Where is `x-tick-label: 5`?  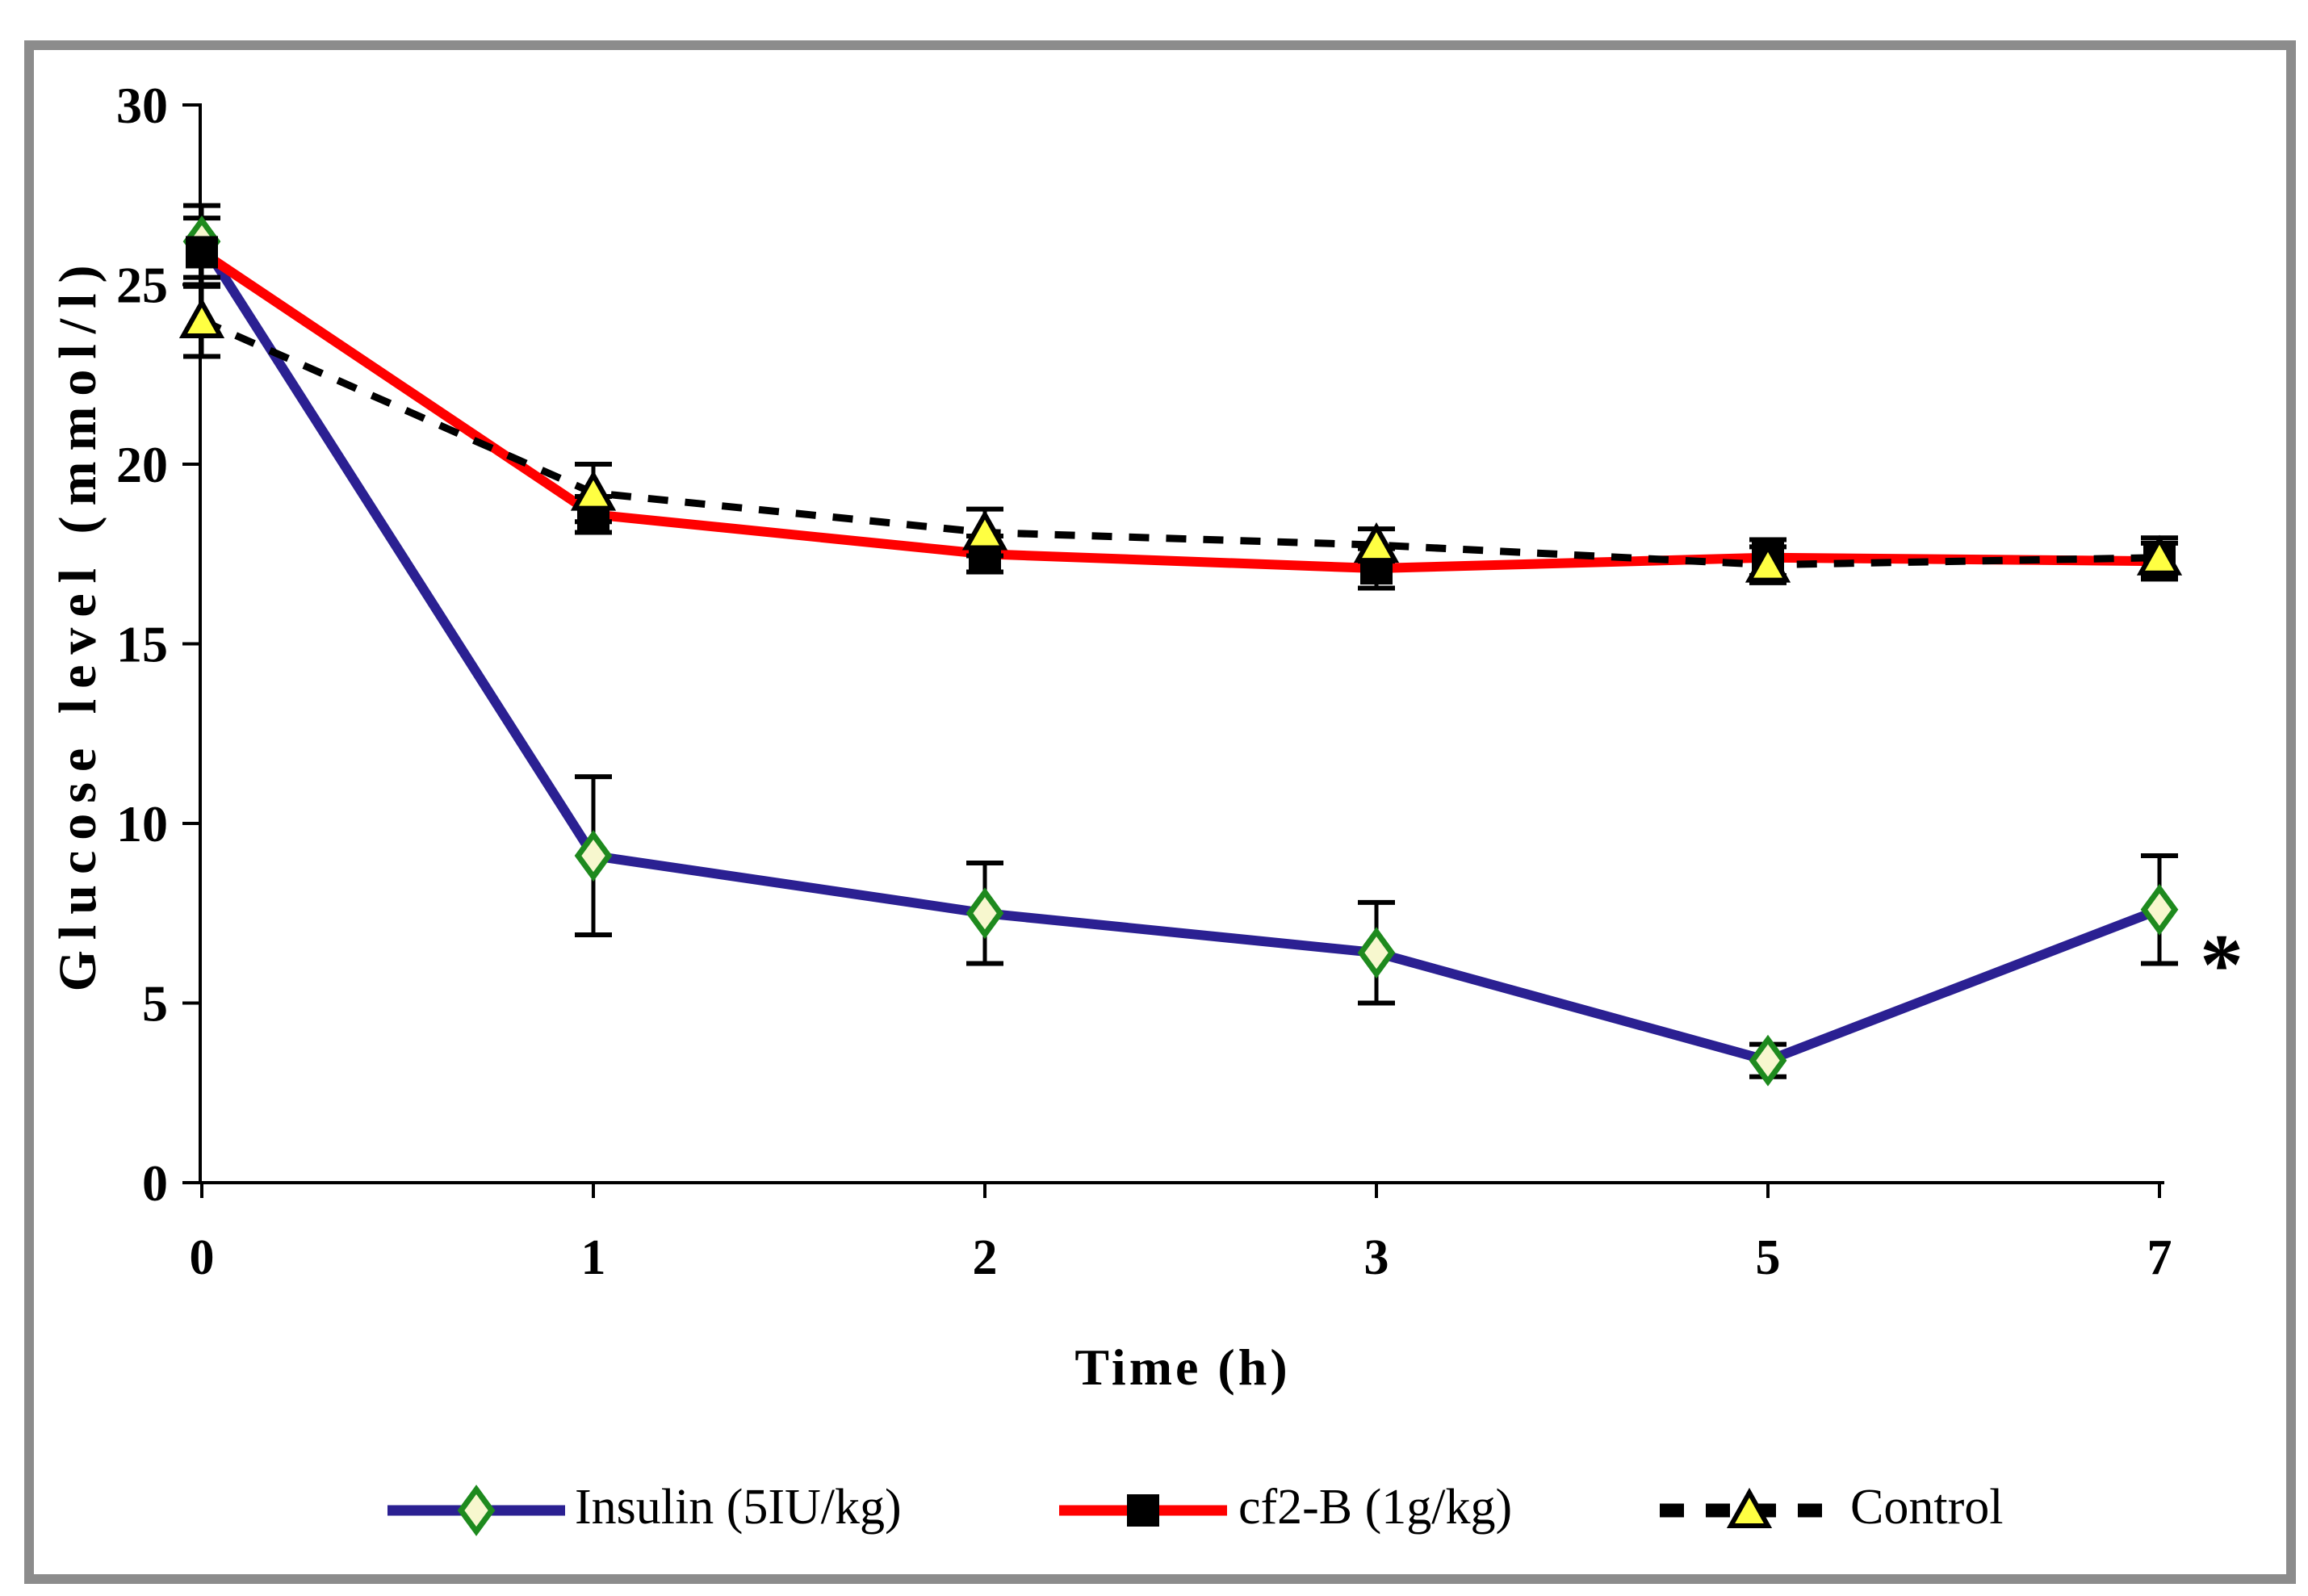 x-tick-label: 5 is located at coordinates (1769, 1257).